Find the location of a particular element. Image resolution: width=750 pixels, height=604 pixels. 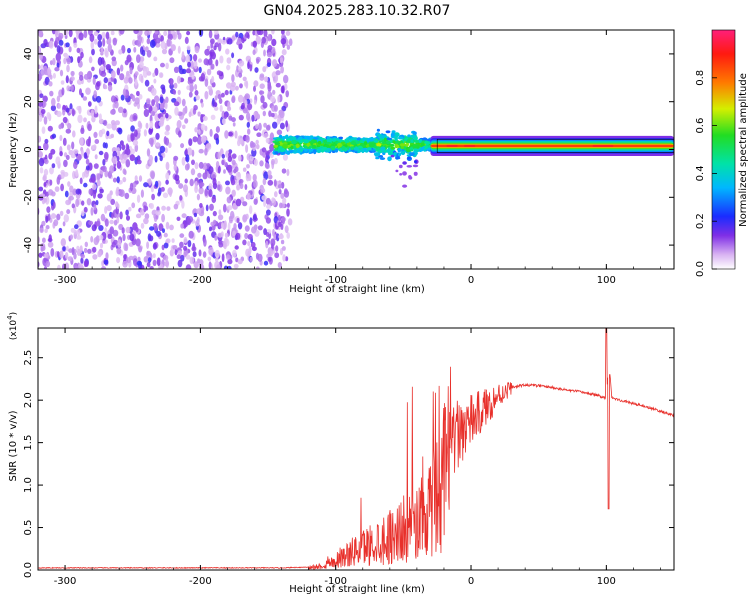

spectrogram-y-tick-label: -20 is located at coordinates (28, 197).